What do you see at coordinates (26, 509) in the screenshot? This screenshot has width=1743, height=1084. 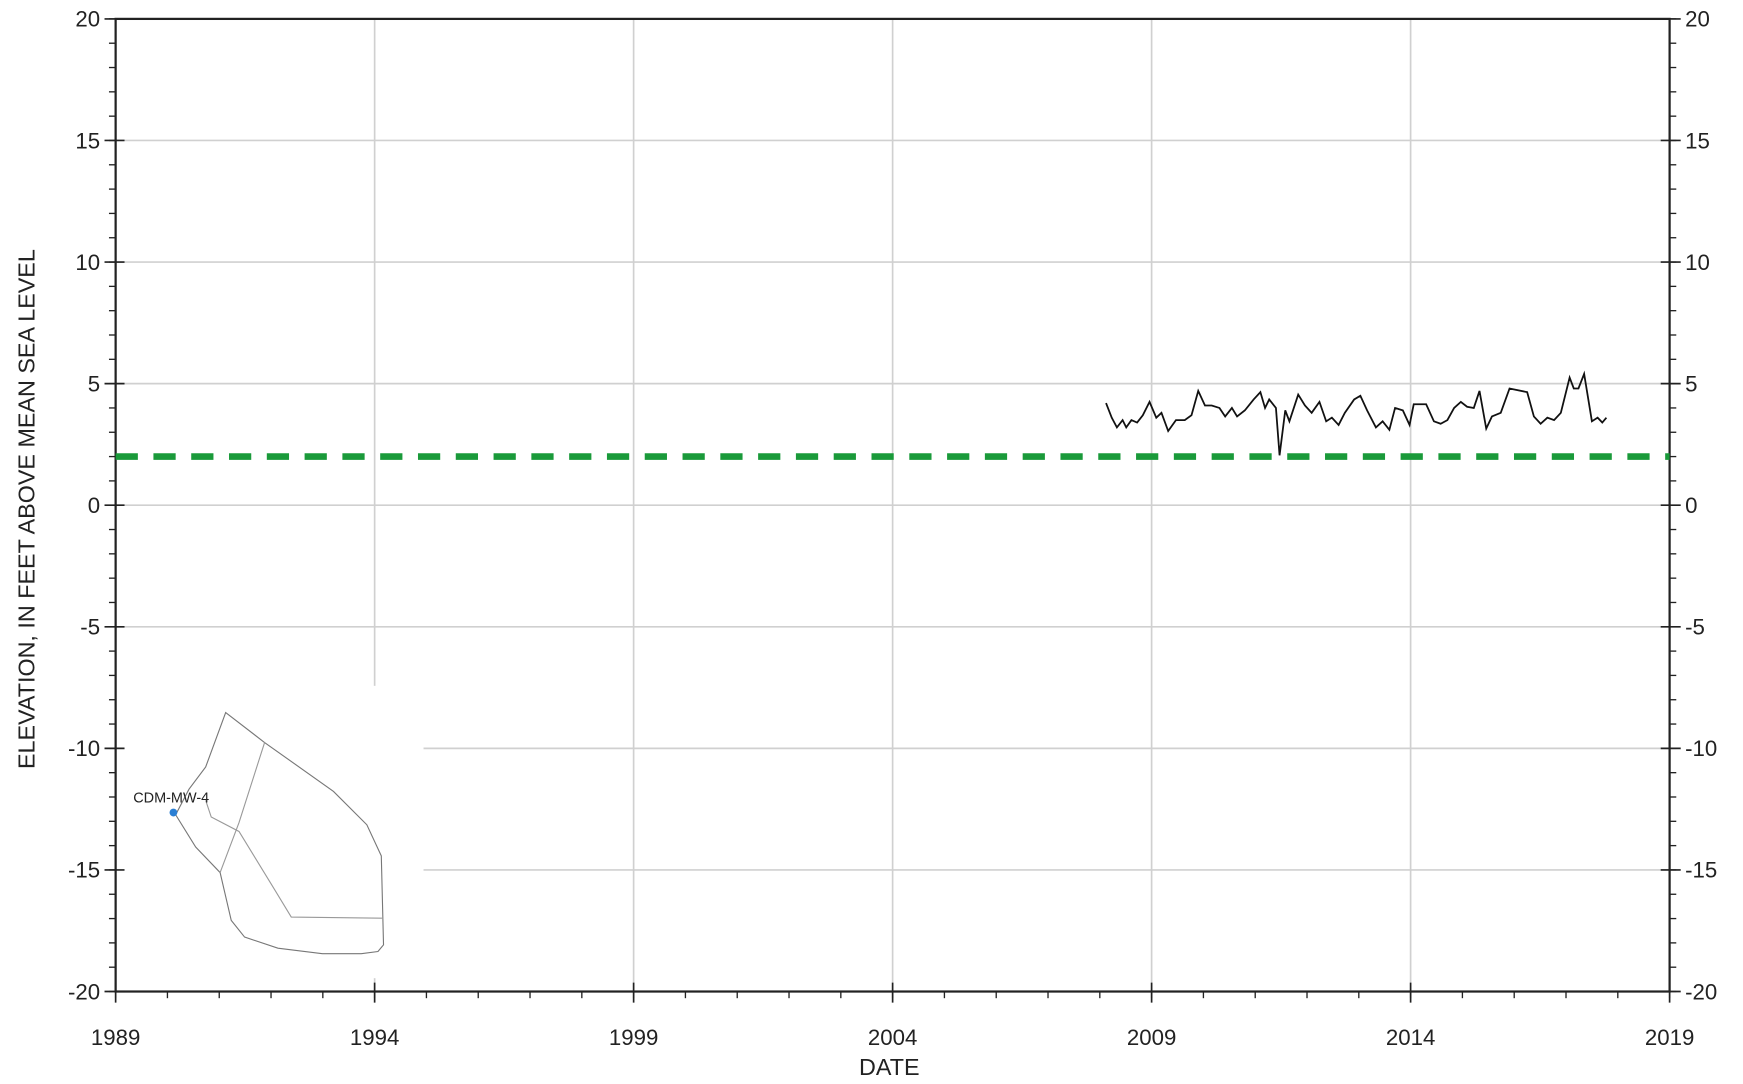 I see `y-axis-title: ELEVATION, IN FEET ABOVE MEAN SEA LEVEL` at bounding box center [26, 509].